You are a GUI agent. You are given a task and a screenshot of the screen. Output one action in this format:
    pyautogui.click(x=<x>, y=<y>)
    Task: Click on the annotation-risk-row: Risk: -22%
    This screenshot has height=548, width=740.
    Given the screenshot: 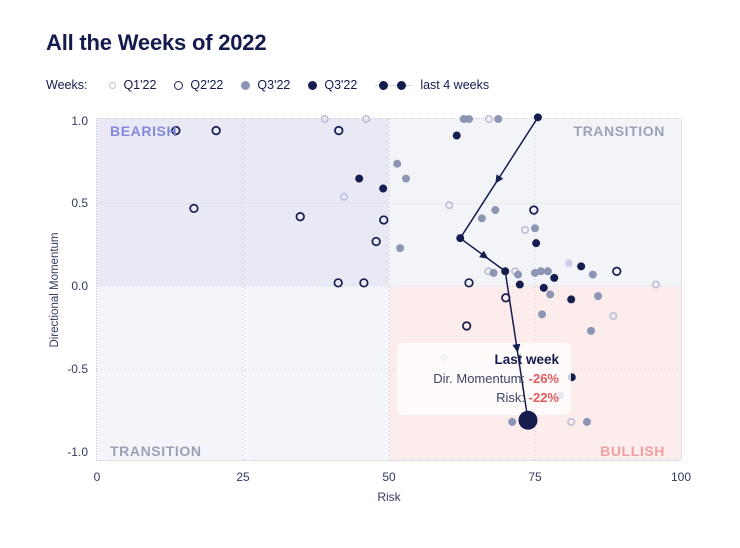 What is the action you would take?
    pyautogui.click(x=527, y=397)
    